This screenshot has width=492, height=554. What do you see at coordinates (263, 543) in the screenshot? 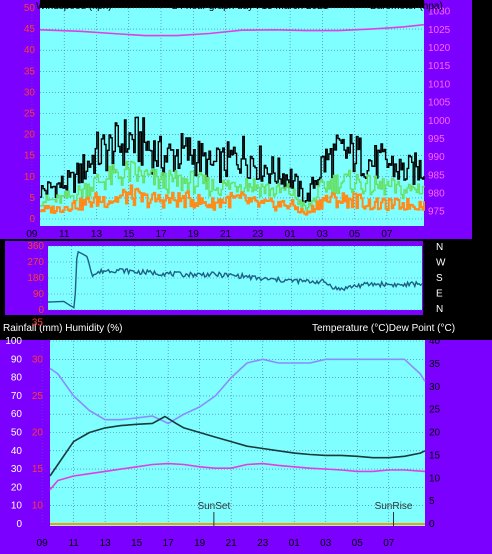
I see `temperature-time-tick: 23` at bounding box center [263, 543].